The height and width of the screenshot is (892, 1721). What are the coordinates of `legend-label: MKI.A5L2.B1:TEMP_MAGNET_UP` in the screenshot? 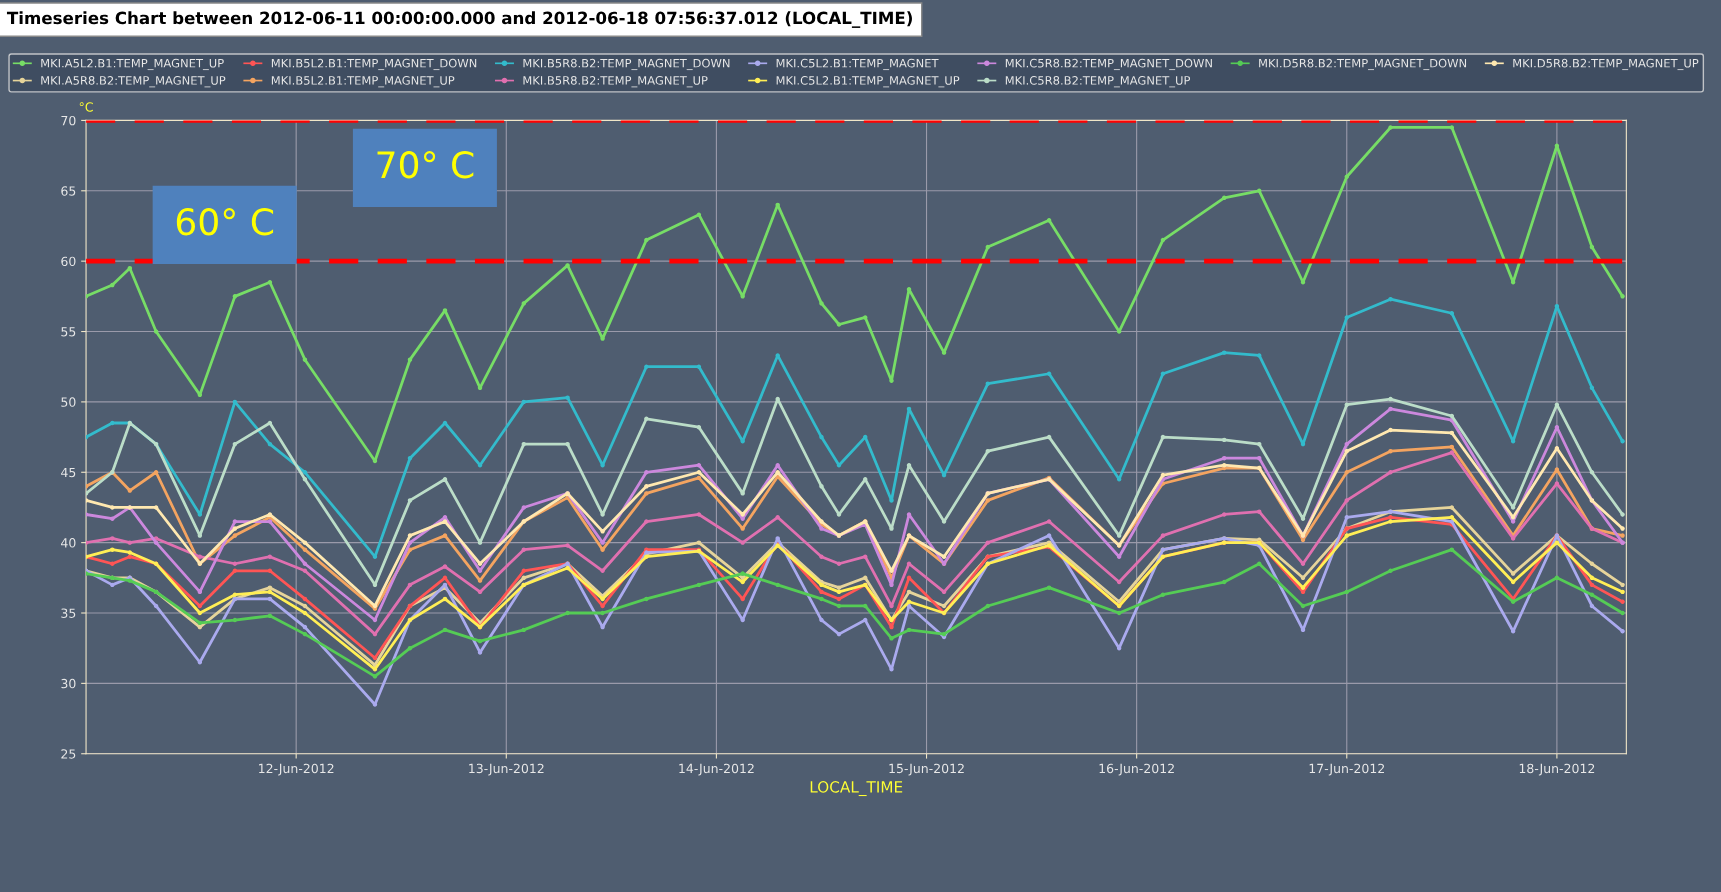 It's located at (132, 64).